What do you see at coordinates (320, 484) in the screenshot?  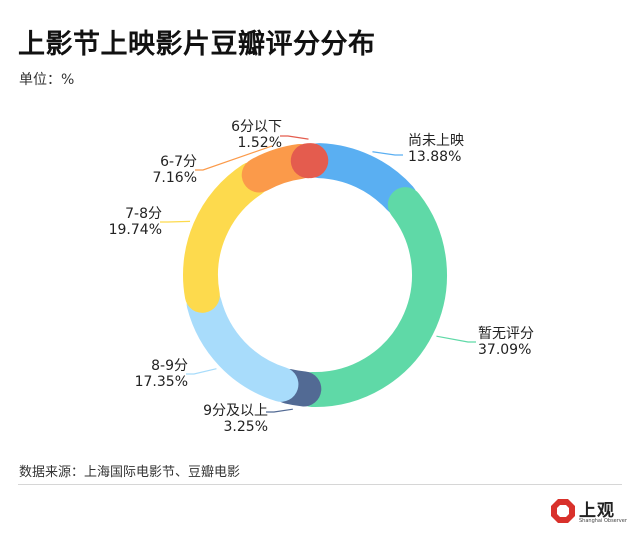 I see `footer-divider` at bounding box center [320, 484].